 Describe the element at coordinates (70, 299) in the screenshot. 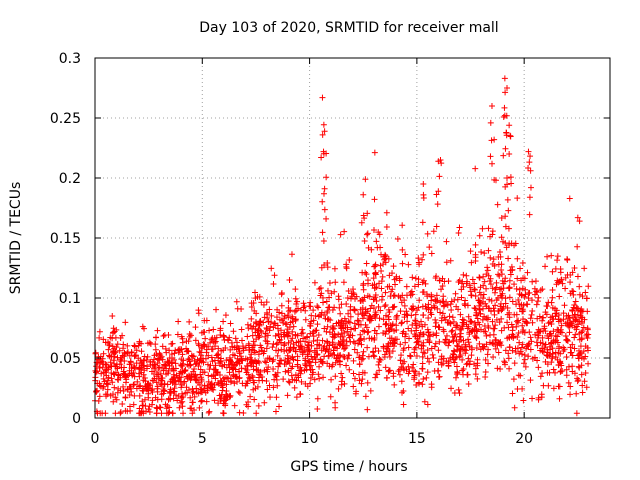

I see `y-tick-label: 0.1` at that location.